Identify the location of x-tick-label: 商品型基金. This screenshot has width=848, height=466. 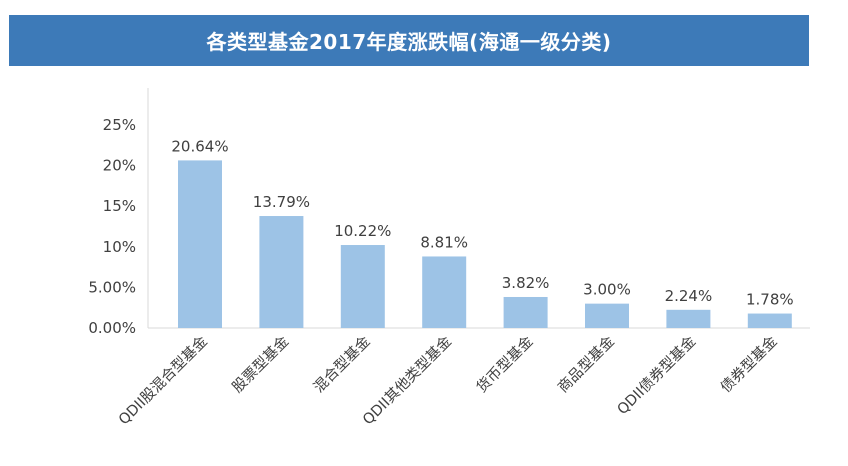
(587, 364).